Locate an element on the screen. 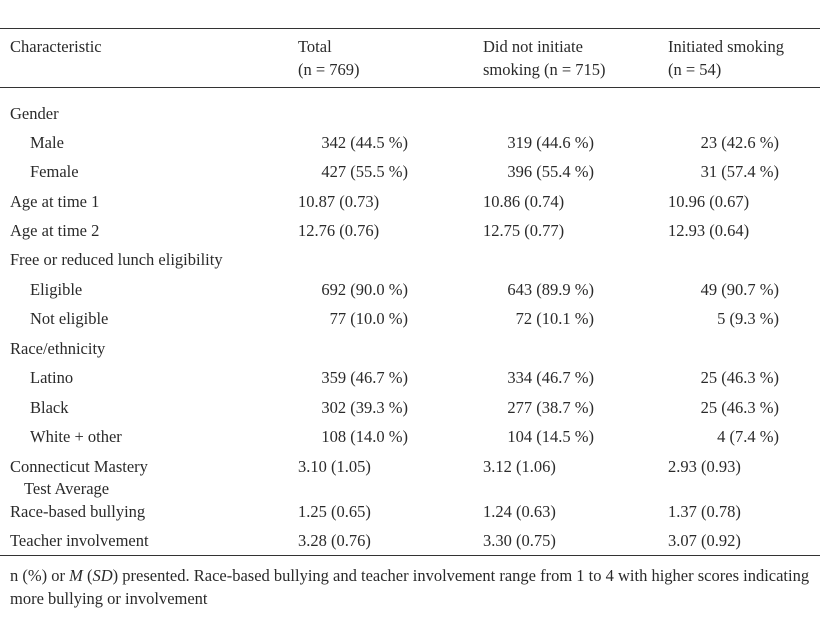  cell-white-other-total: 108 (14.0 %) is located at coordinates (364, 436).